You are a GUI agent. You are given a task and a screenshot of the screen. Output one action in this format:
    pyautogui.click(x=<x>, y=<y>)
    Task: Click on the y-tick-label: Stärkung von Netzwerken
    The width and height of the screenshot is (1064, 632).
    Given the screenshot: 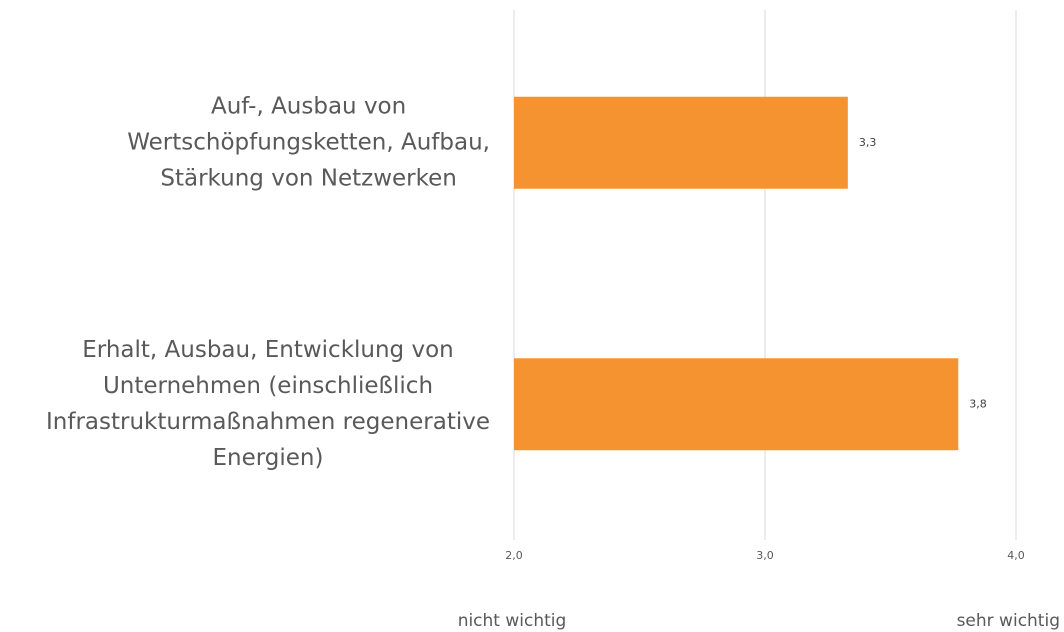 What is the action you would take?
    pyautogui.click(x=308, y=178)
    